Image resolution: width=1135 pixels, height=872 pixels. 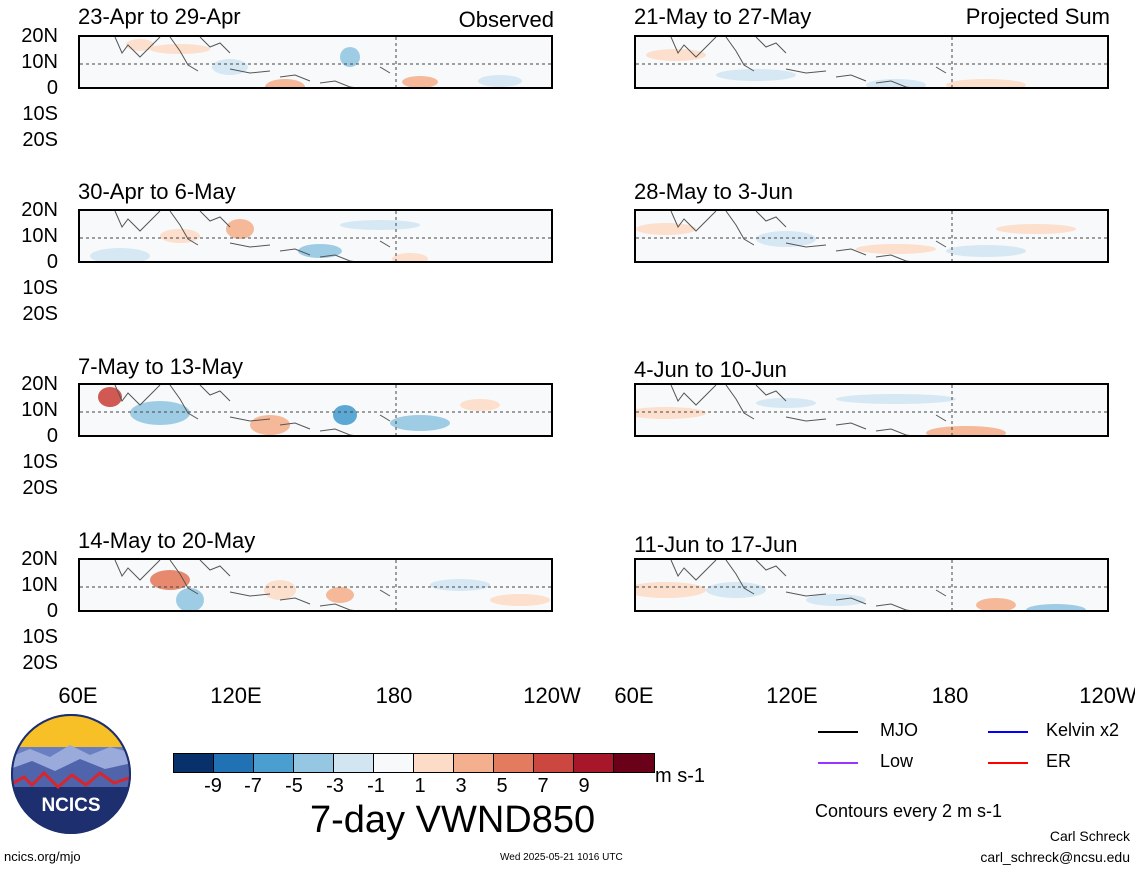 What do you see at coordinates (710, 369) in the screenshot?
I see `projected-panel-3-title: 4-Jun to 10-Jun` at bounding box center [710, 369].